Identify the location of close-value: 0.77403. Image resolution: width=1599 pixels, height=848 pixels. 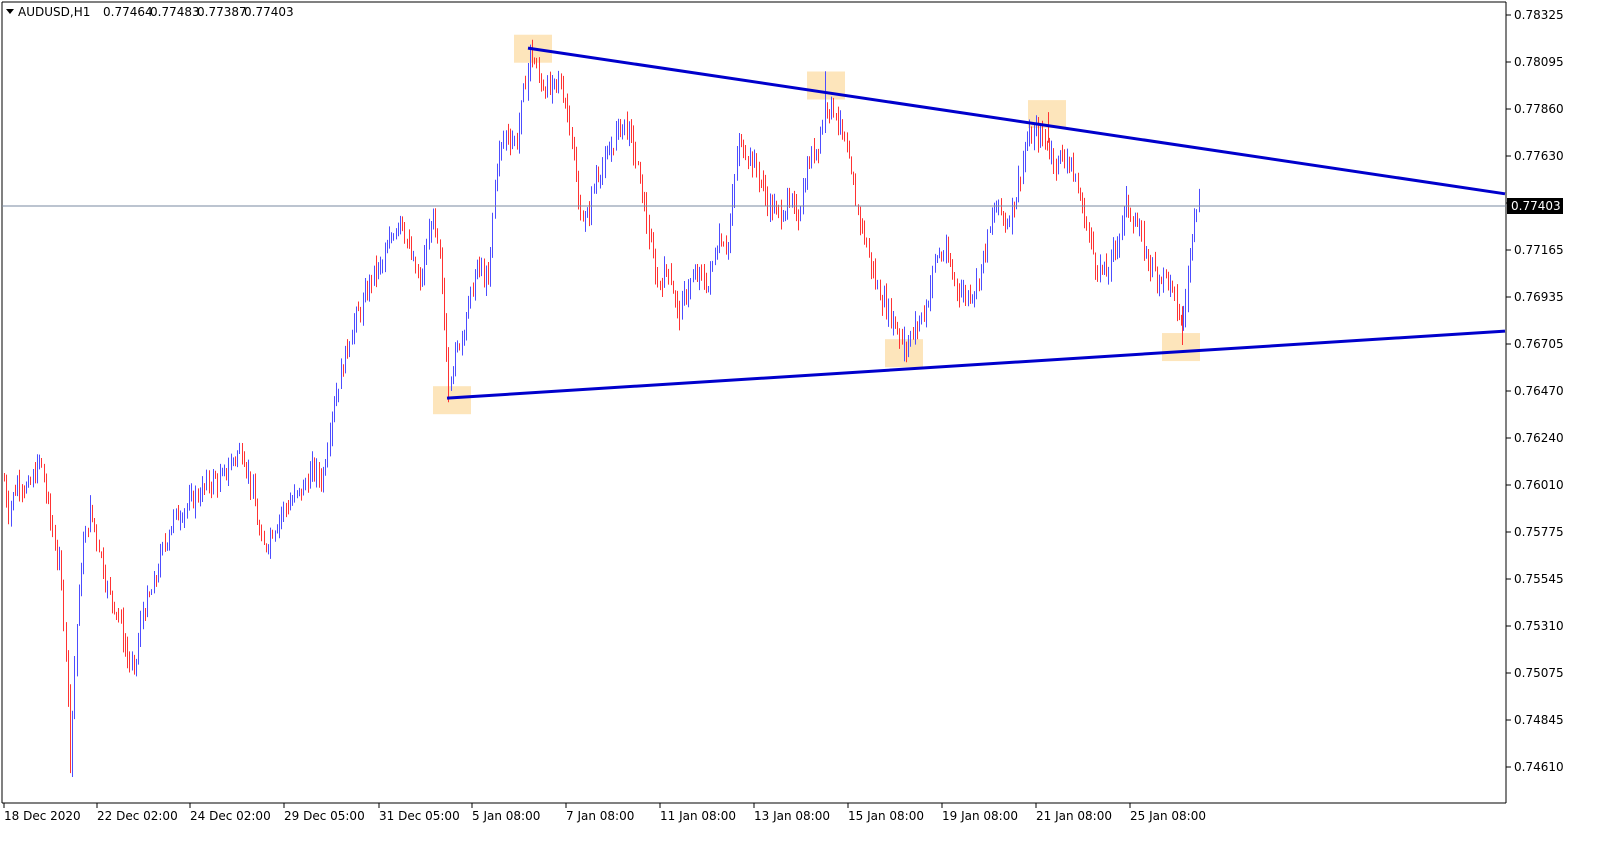
(269, 12).